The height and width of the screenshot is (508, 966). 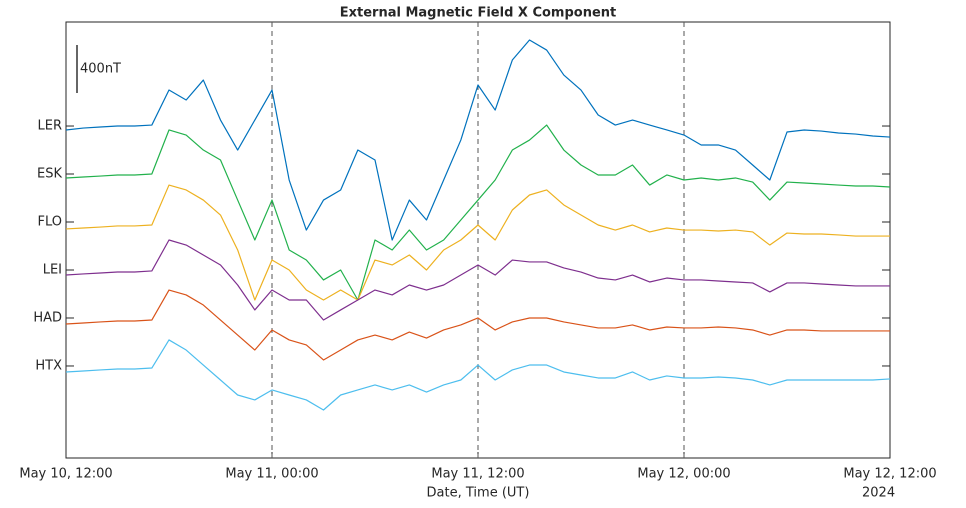 What do you see at coordinates (47, 317) in the screenshot?
I see `y-tick-label: HAD` at bounding box center [47, 317].